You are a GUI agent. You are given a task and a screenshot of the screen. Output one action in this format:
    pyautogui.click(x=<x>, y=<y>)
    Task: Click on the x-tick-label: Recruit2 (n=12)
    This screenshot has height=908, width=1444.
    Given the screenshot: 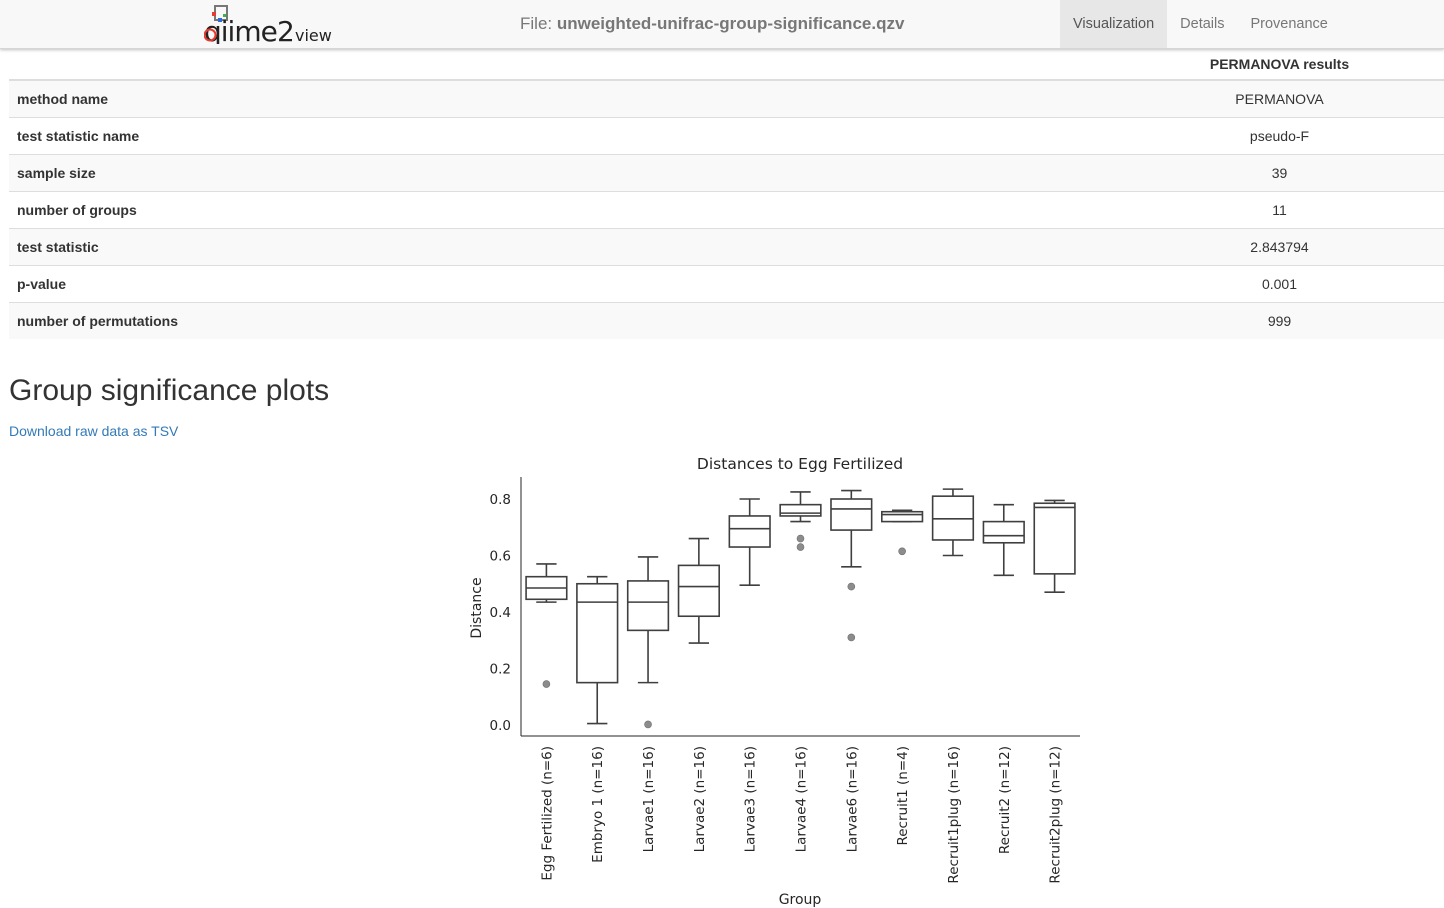 What is the action you would take?
    pyautogui.click(x=1005, y=800)
    